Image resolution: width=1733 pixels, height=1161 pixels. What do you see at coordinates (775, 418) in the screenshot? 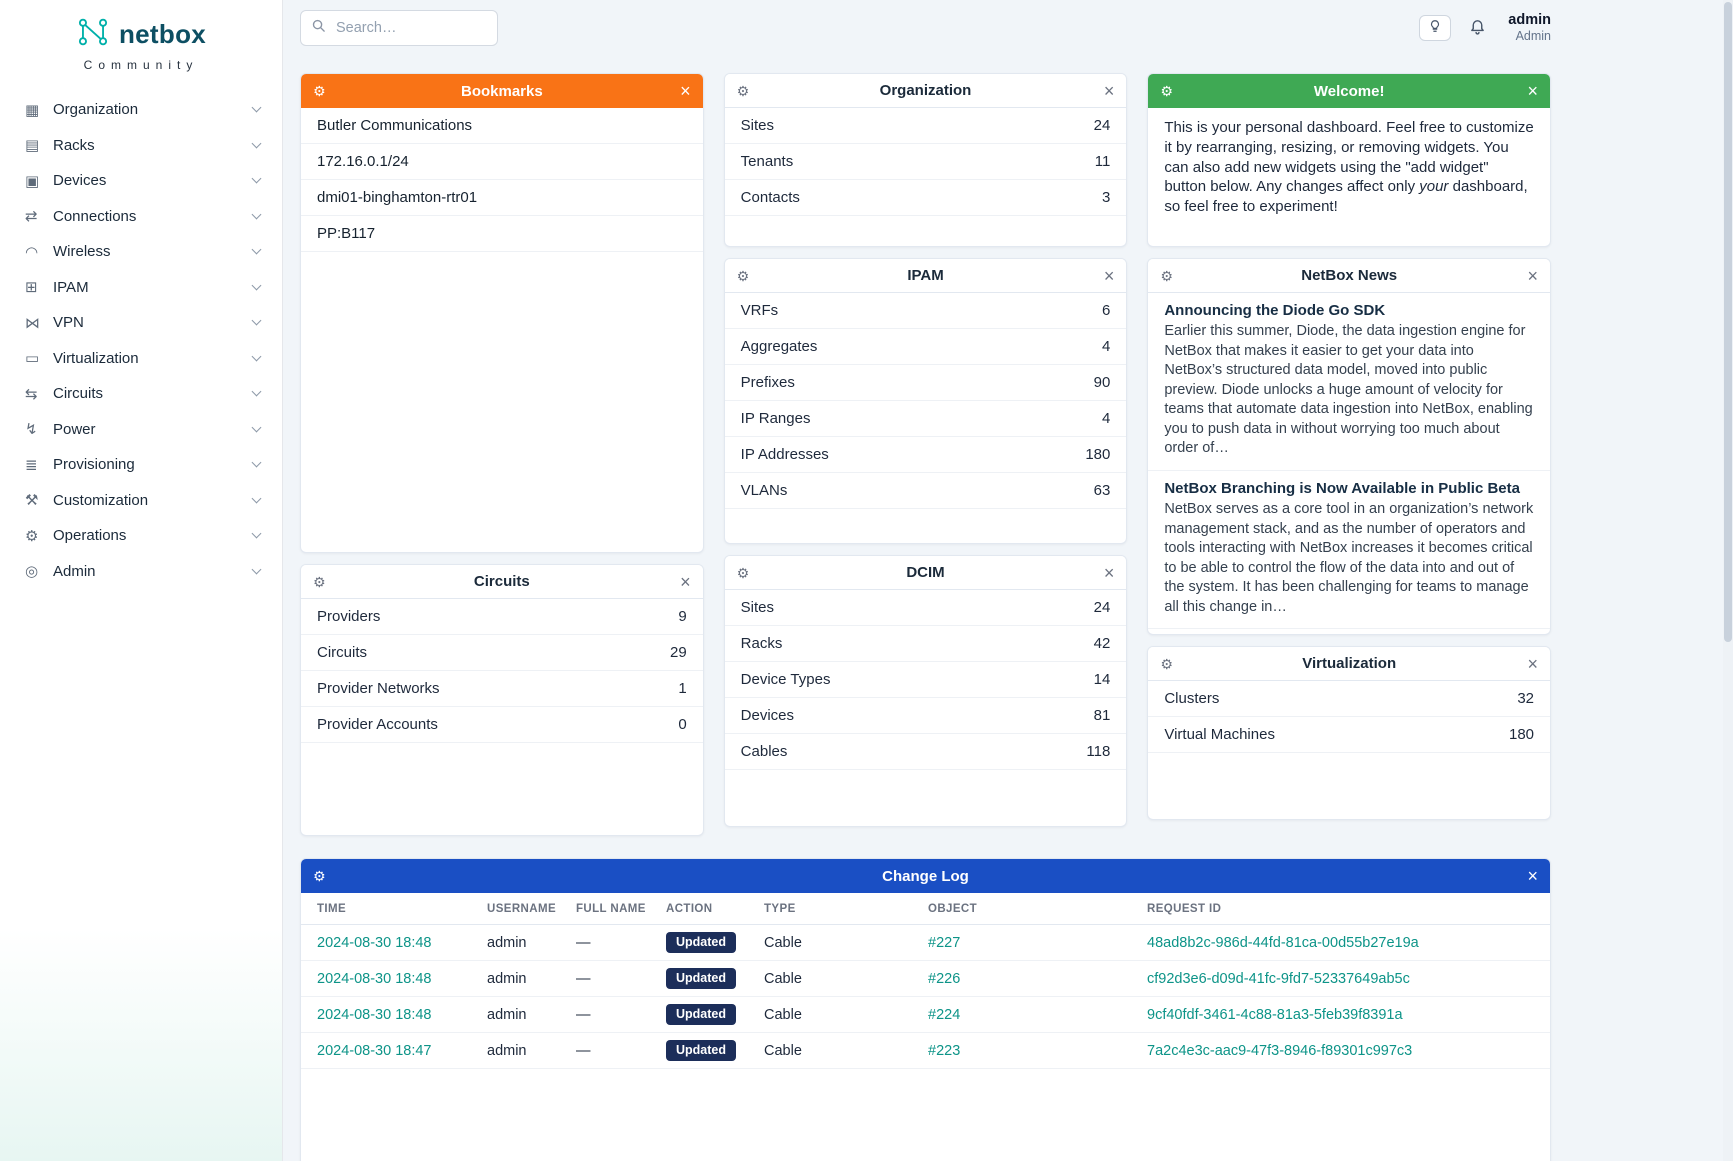
I see `stat-label: IP Ranges` at bounding box center [775, 418].